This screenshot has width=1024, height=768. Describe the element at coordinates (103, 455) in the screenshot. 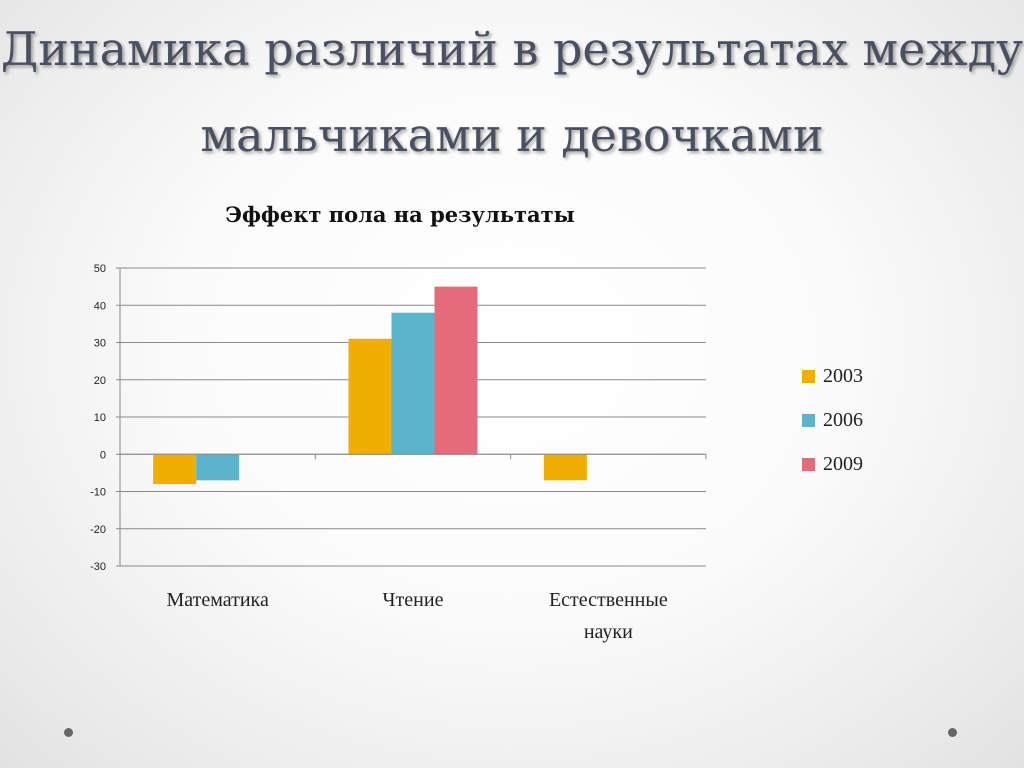

I see `y-tick-label: 0` at that location.